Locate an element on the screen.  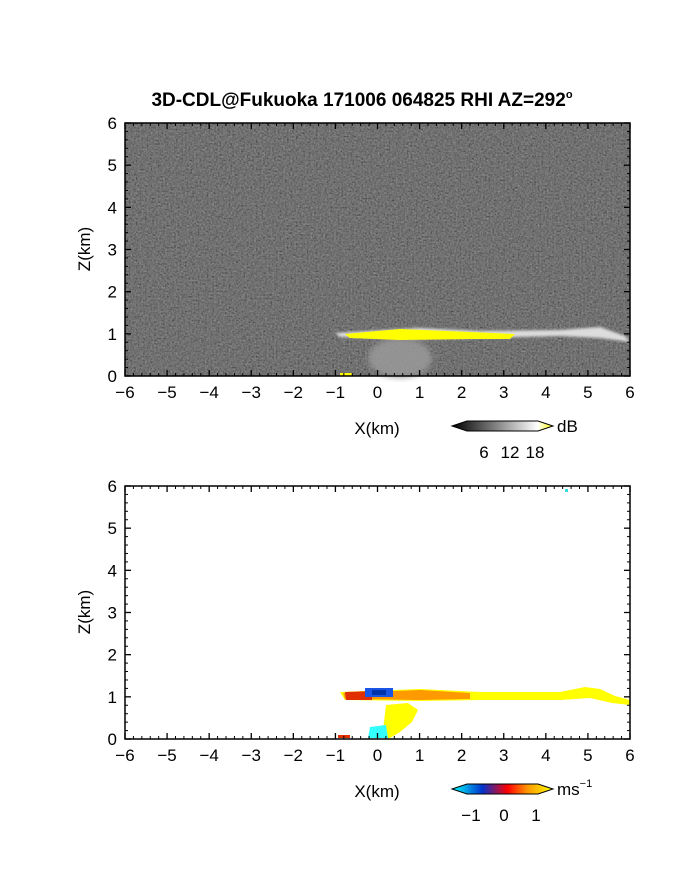
velocity-negative-core-edge is located at coordinates (379, 692).